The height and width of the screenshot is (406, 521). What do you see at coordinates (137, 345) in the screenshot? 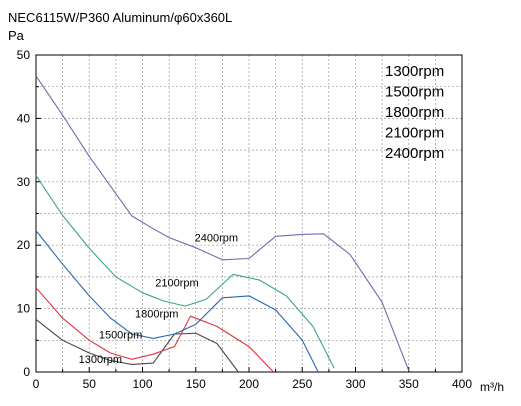
I see `series-line-1300rpm` at bounding box center [137, 345].